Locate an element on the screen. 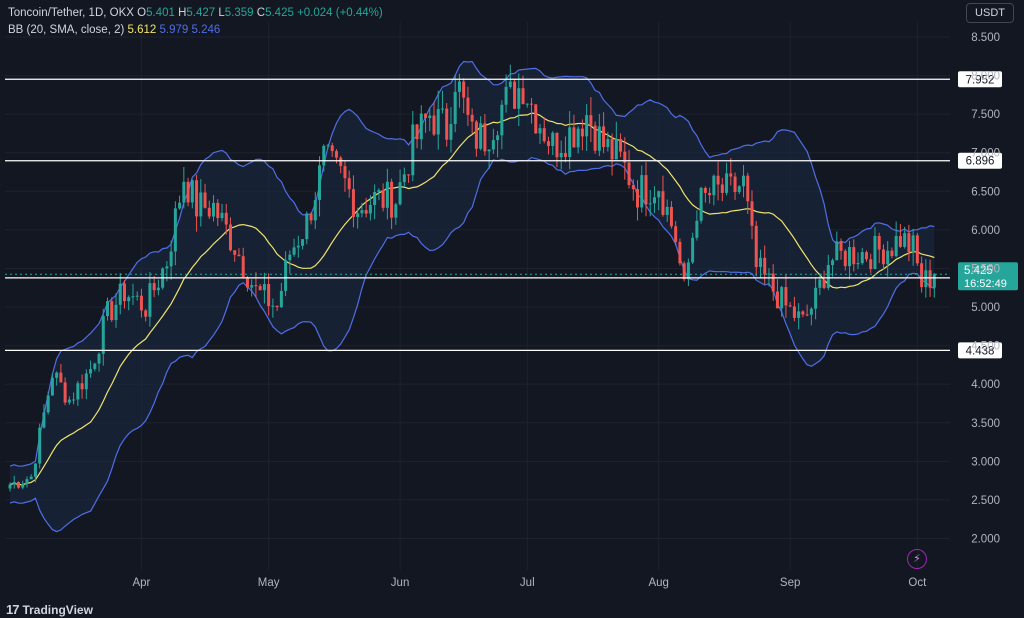  symbol-title: Toncoin/Tether, 1D, OKX is located at coordinates (71, 13).